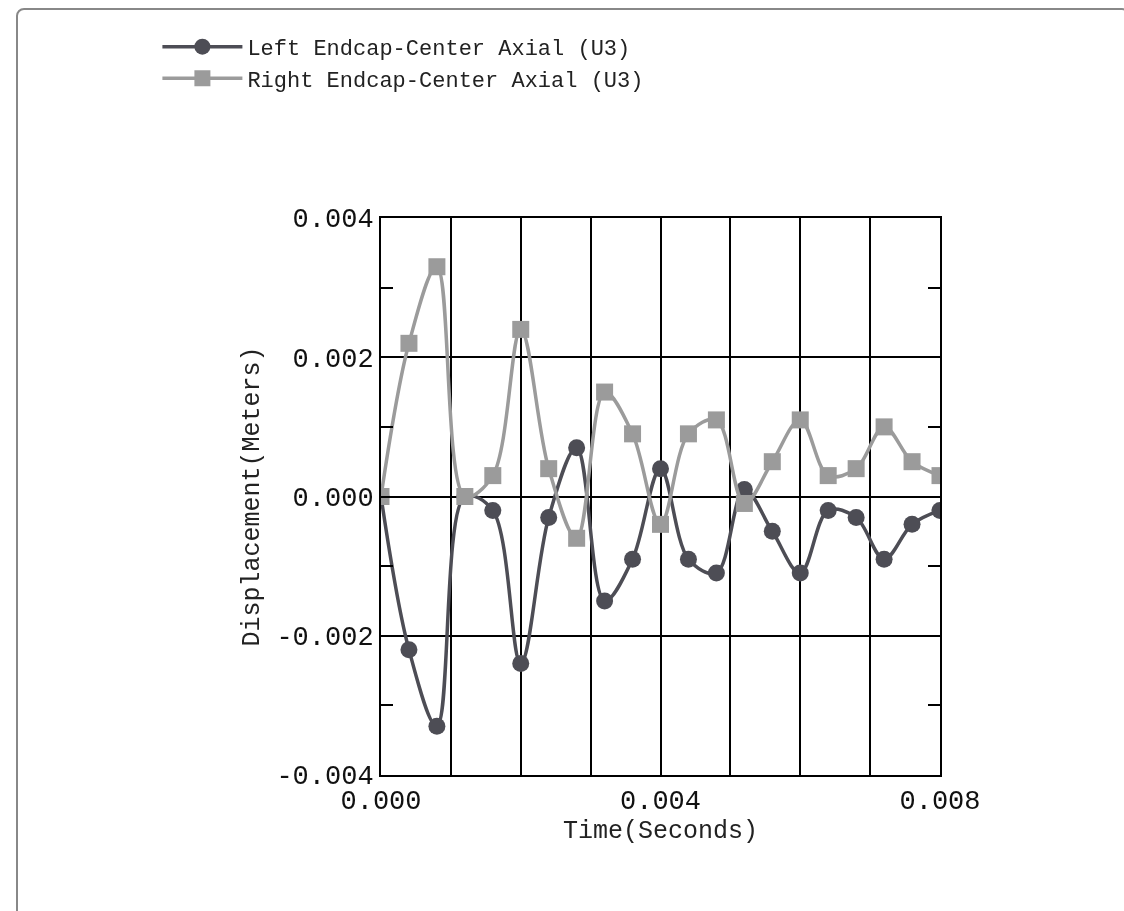 The height and width of the screenshot is (911, 1124). What do you see at coordinates (660, 832) in the screenshot?
I see `x-axis-title: Time(Seconds)` at bounding box center [660, 832].